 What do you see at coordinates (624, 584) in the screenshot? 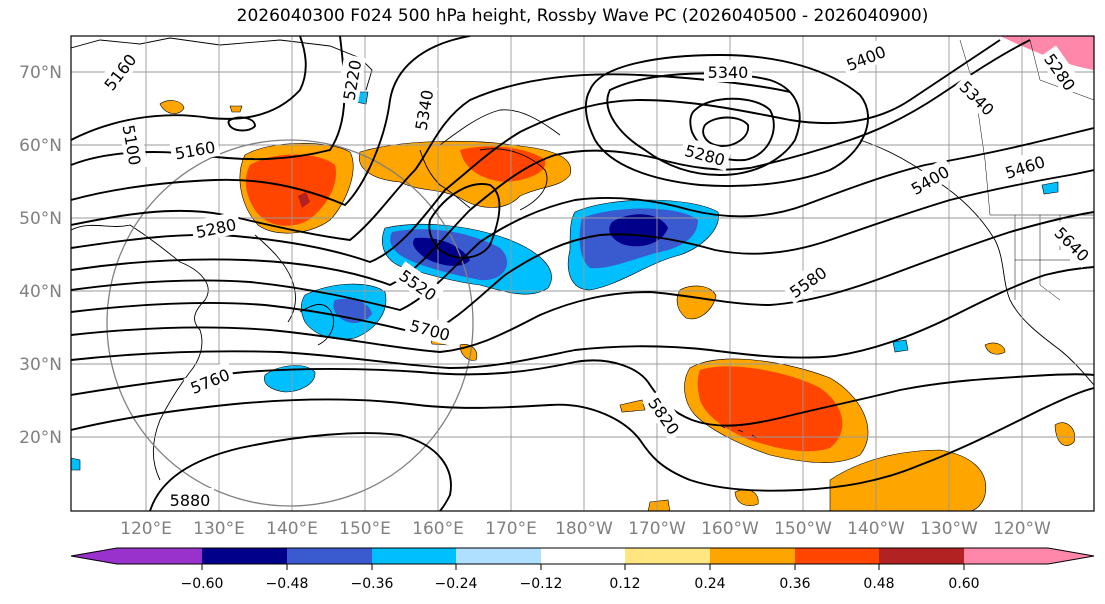
I see `colorbar-tick-label: 0.12` at bounding box center [624, 584].